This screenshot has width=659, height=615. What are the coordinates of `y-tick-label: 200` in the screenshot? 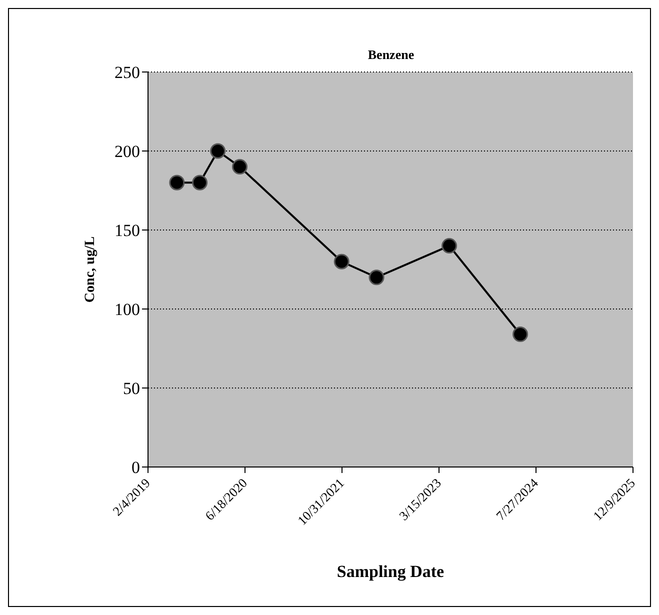 It's located at (127, 152).